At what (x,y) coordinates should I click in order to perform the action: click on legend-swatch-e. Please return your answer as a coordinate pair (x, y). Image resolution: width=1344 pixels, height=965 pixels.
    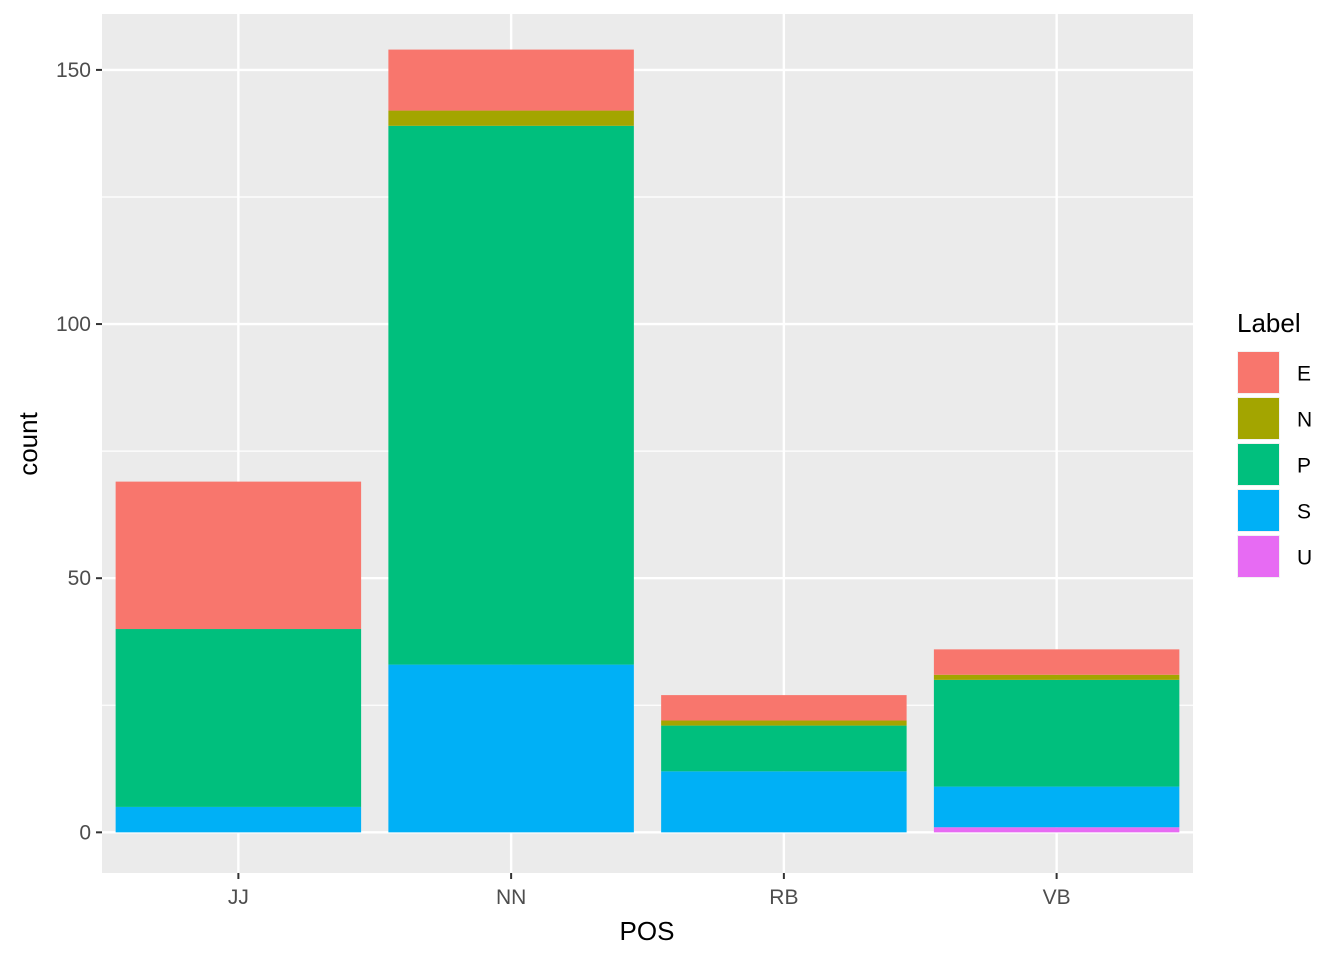
    Looking at the image, I should click on (1258, 372).